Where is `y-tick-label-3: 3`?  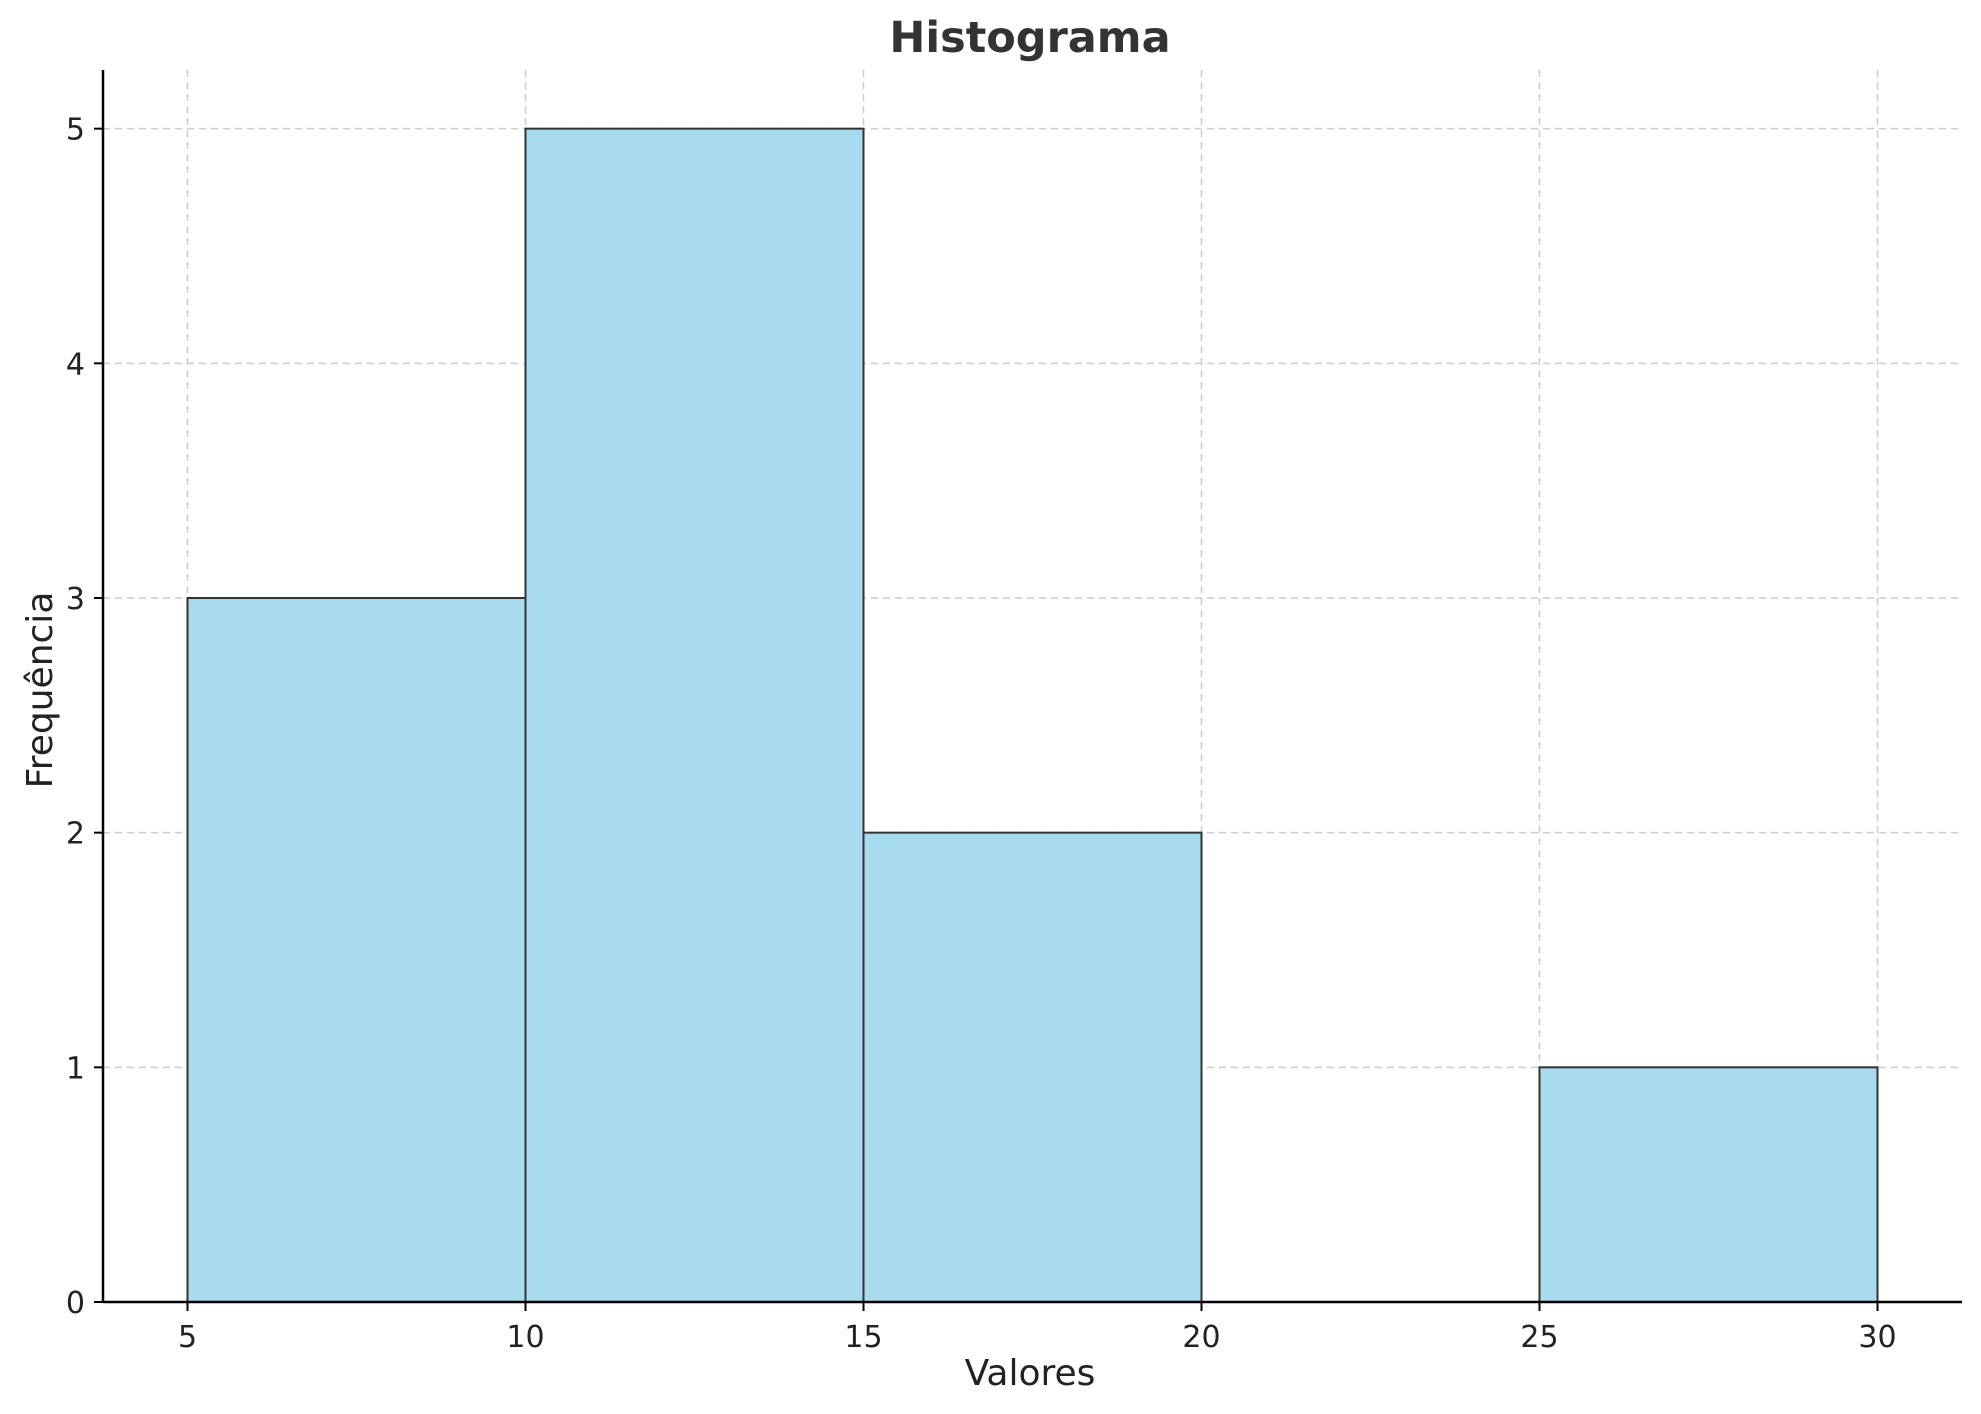
y-tick-label-3: 3 is located at coordinates (75, 599).